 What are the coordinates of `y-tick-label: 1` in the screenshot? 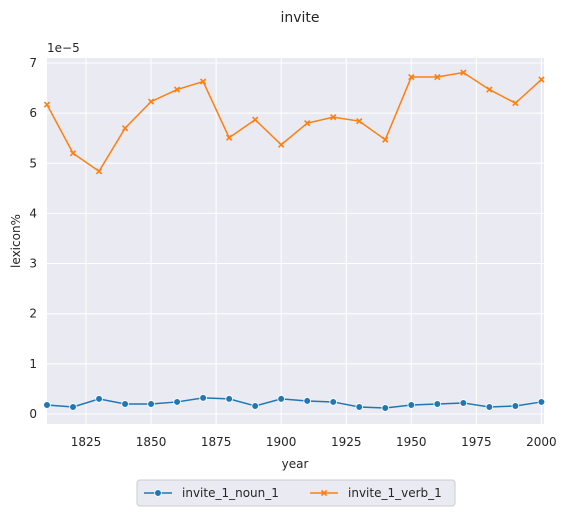 It's located at (33, 364).